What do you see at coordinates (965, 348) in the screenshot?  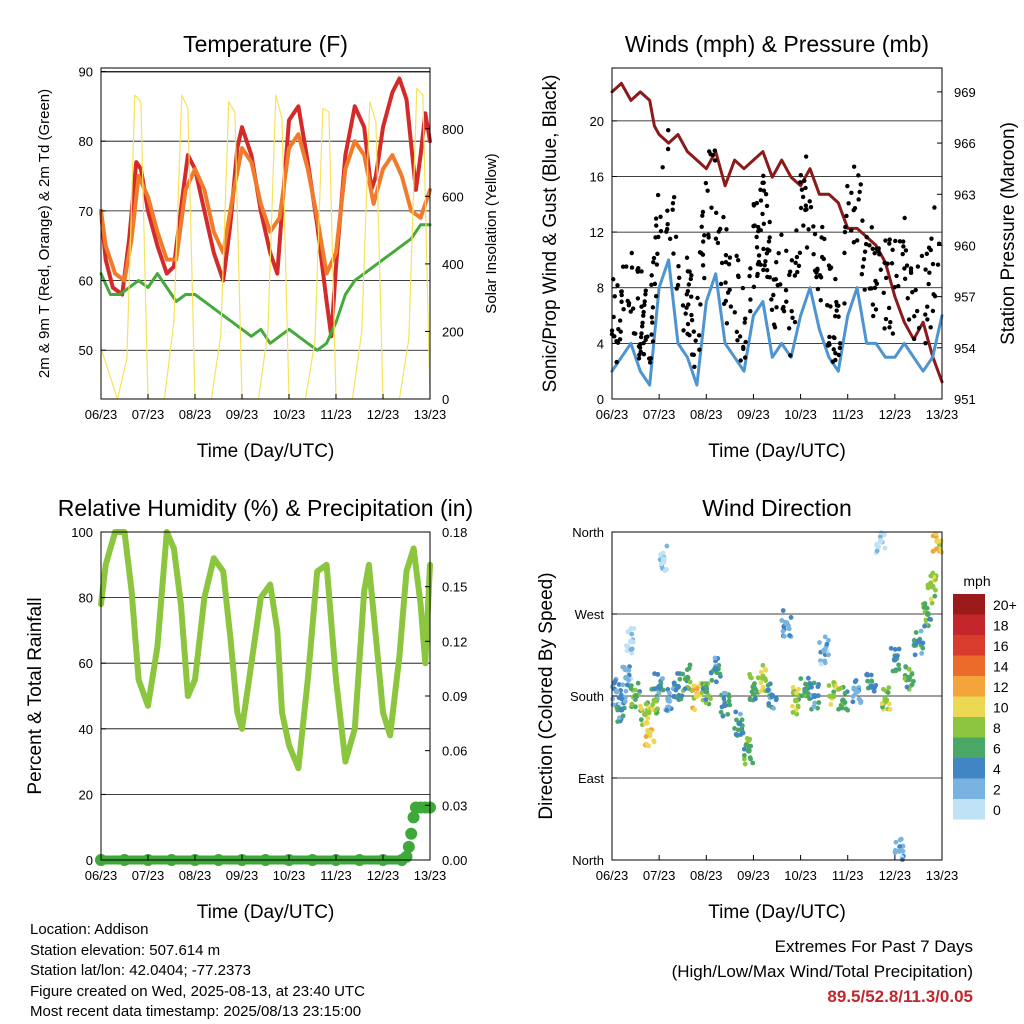 I see `y-right-tick-label: 954` at bounding box center [965, 348].